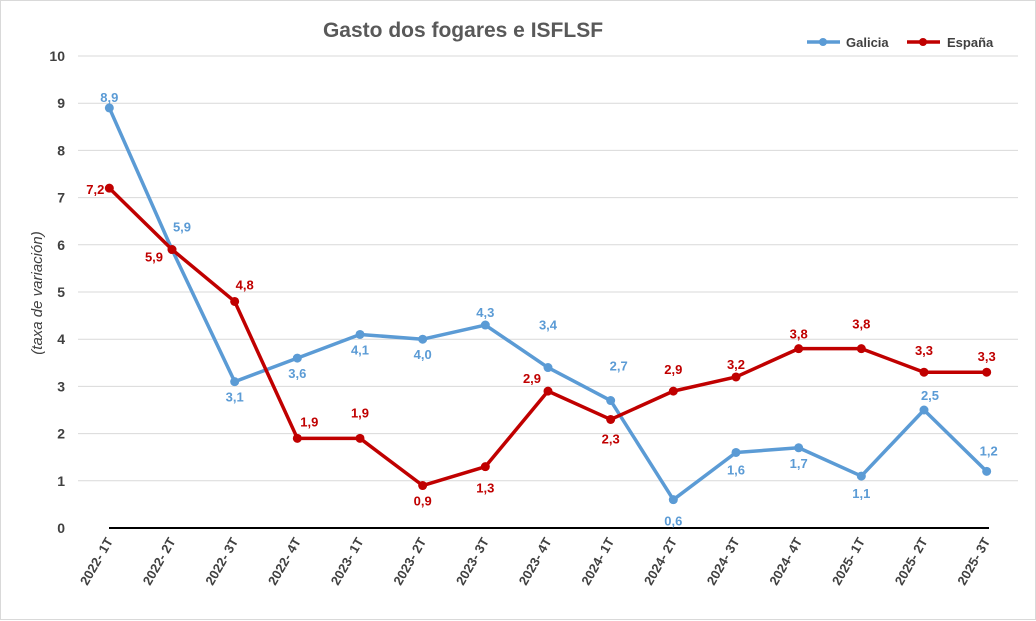 This screenshot has width=1036, height=621. Describe the element at coordinates (245, 284) in the screenshot. I see `data-label: 4,8` at that location.